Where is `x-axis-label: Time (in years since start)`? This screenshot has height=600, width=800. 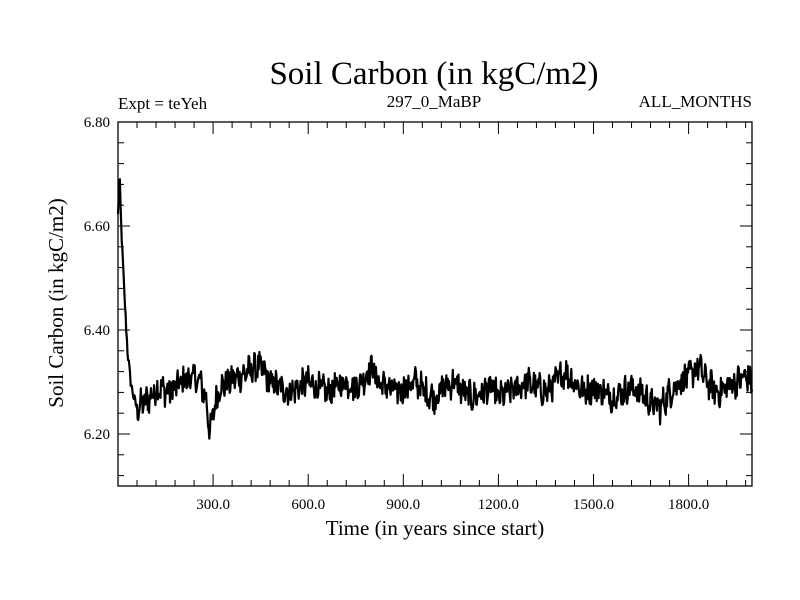 x-axis-label: Time (in years since start) is located at coordinates (435, 528).